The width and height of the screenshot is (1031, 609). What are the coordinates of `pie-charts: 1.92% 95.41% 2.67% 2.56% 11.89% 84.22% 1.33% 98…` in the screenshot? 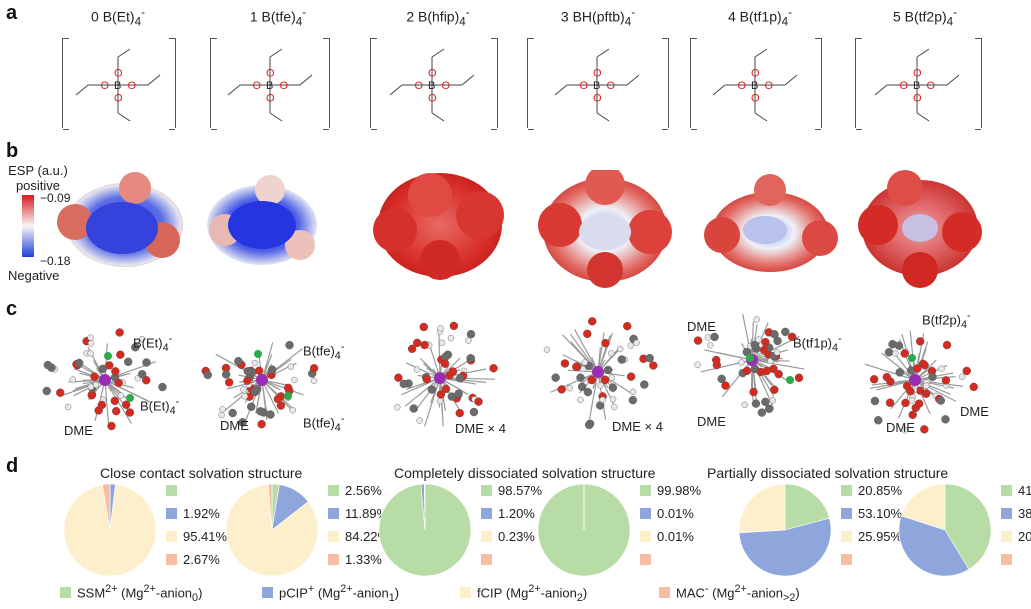 It's located at (547, 530).